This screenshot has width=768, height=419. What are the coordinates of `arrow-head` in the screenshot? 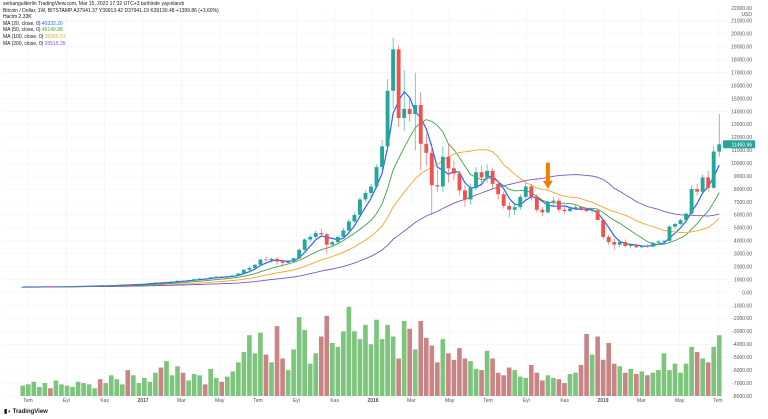 It's located at (547, 184).